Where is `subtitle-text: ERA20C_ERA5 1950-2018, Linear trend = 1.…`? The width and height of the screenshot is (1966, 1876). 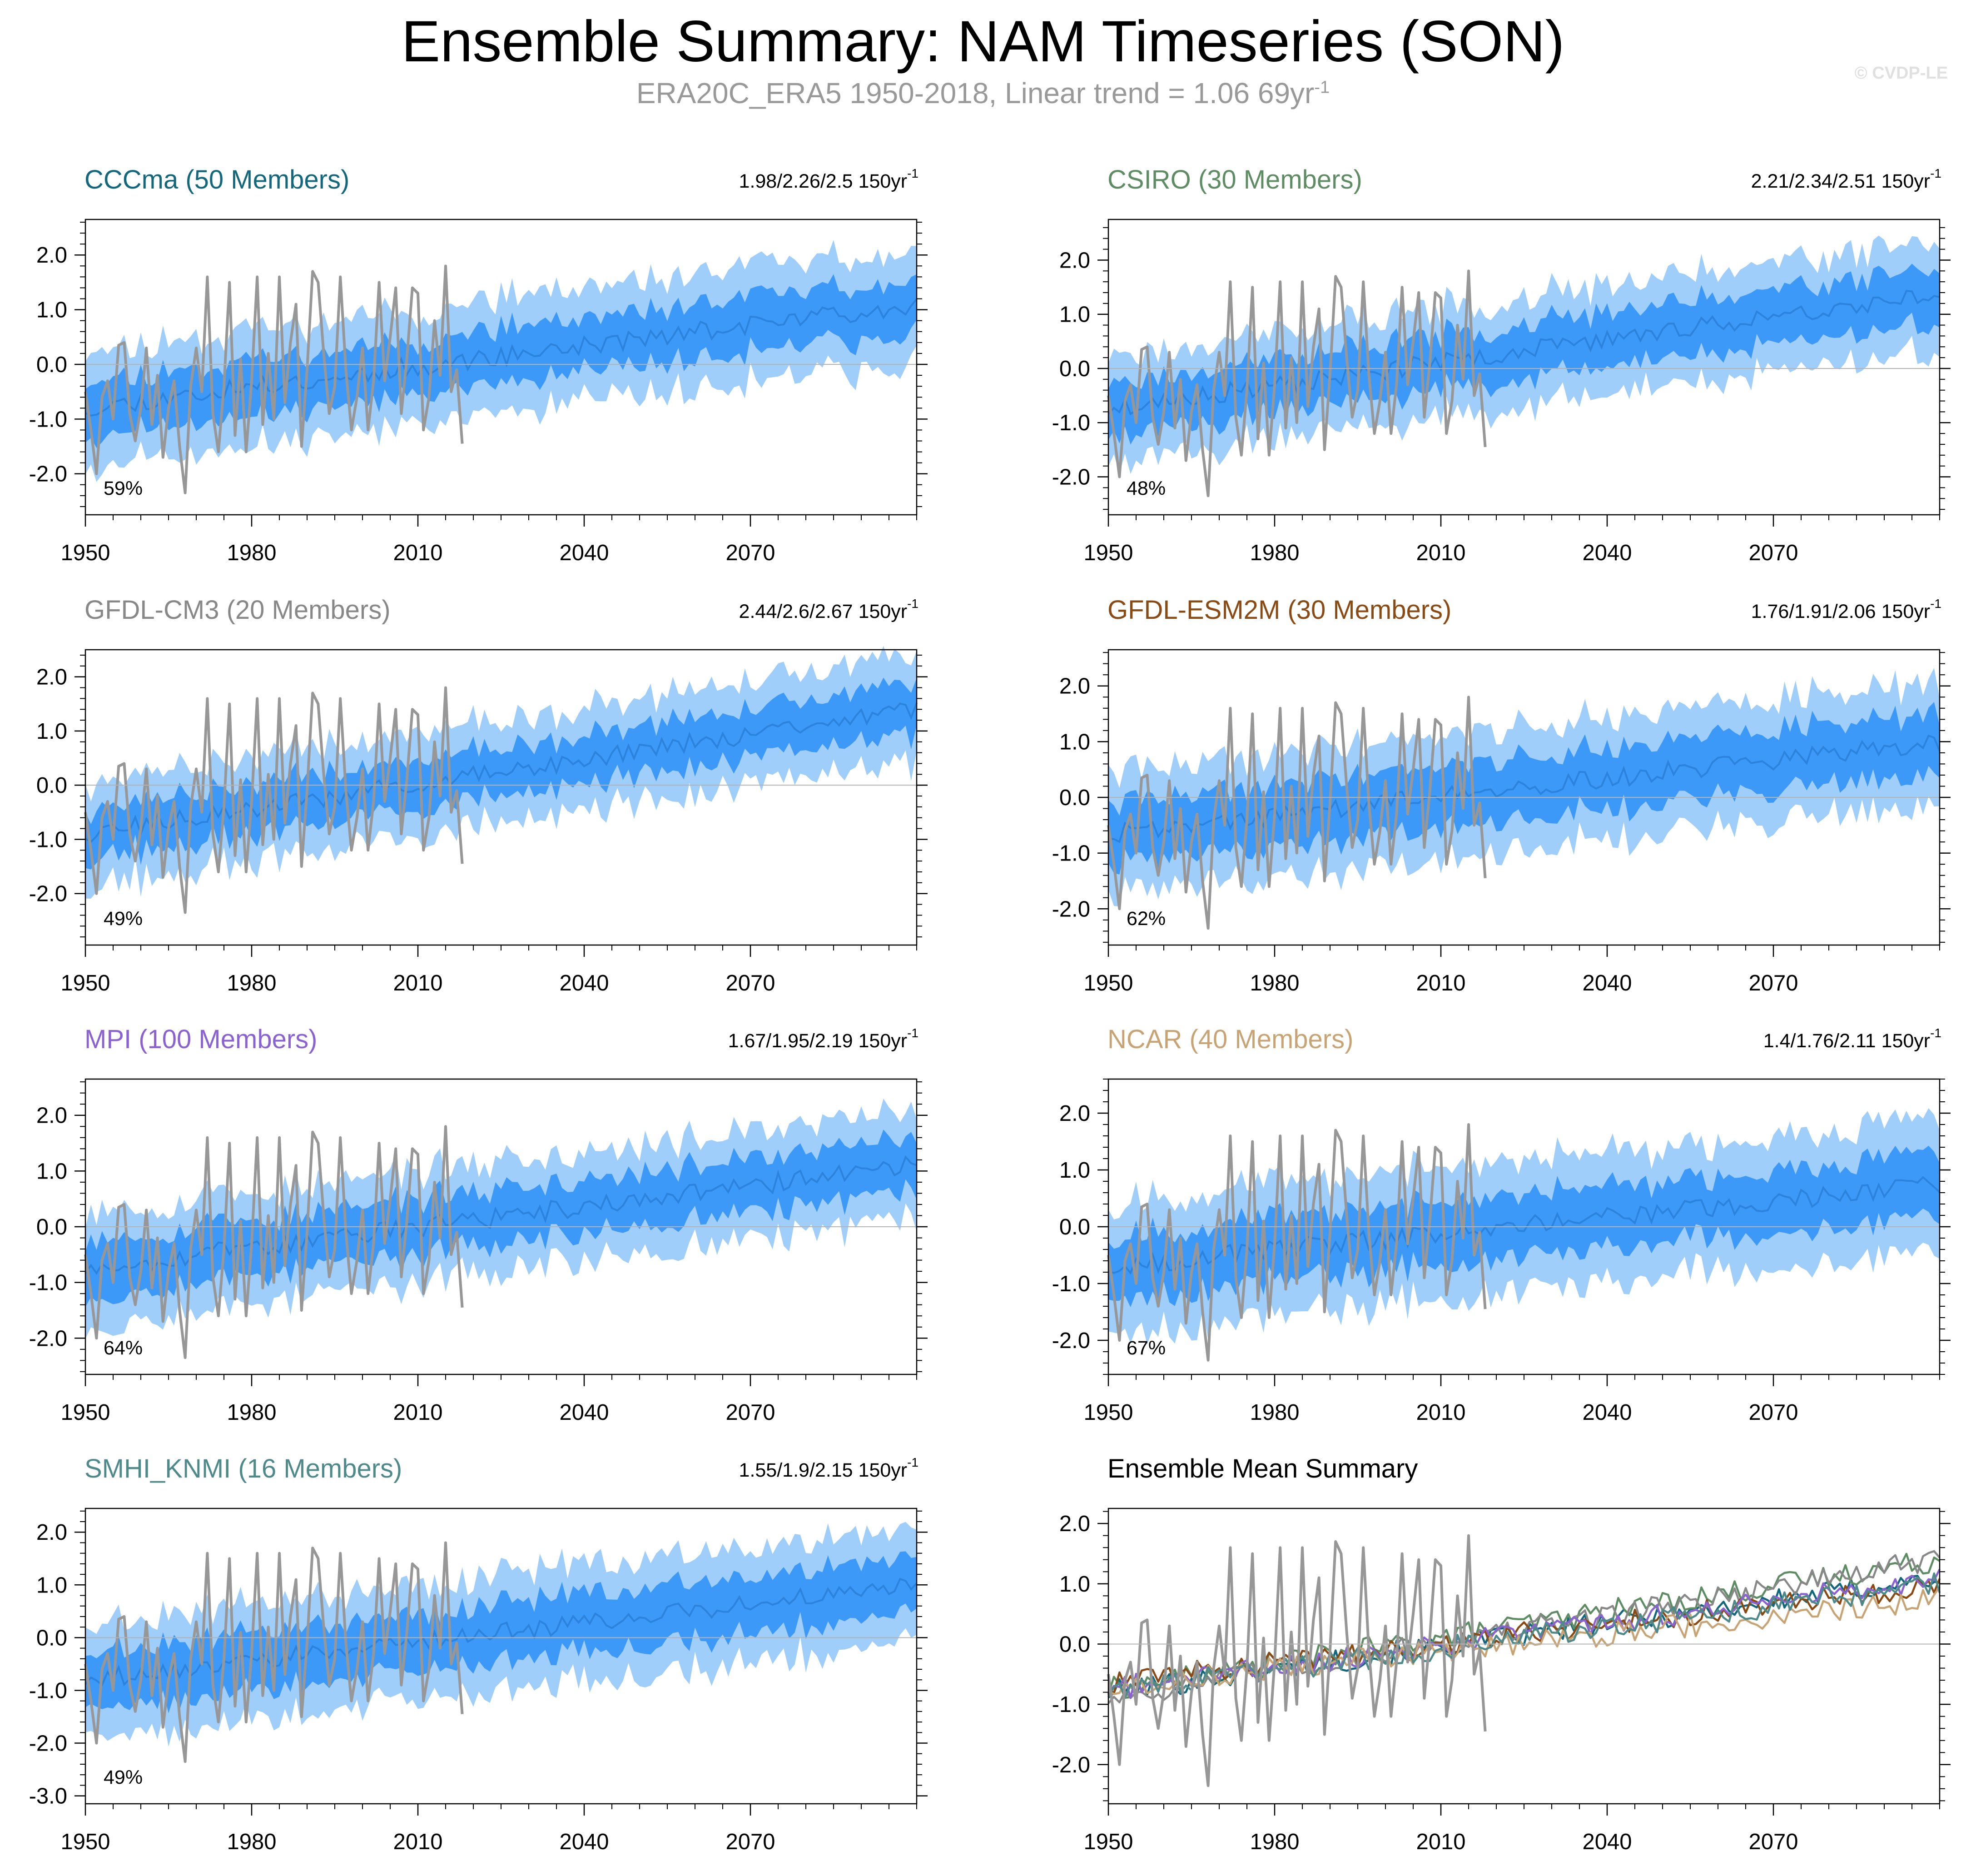 subtitle-text: ERA20C_ERA5 1950-2018, Linear trend = 1.… is located at coordinates (975, 93).